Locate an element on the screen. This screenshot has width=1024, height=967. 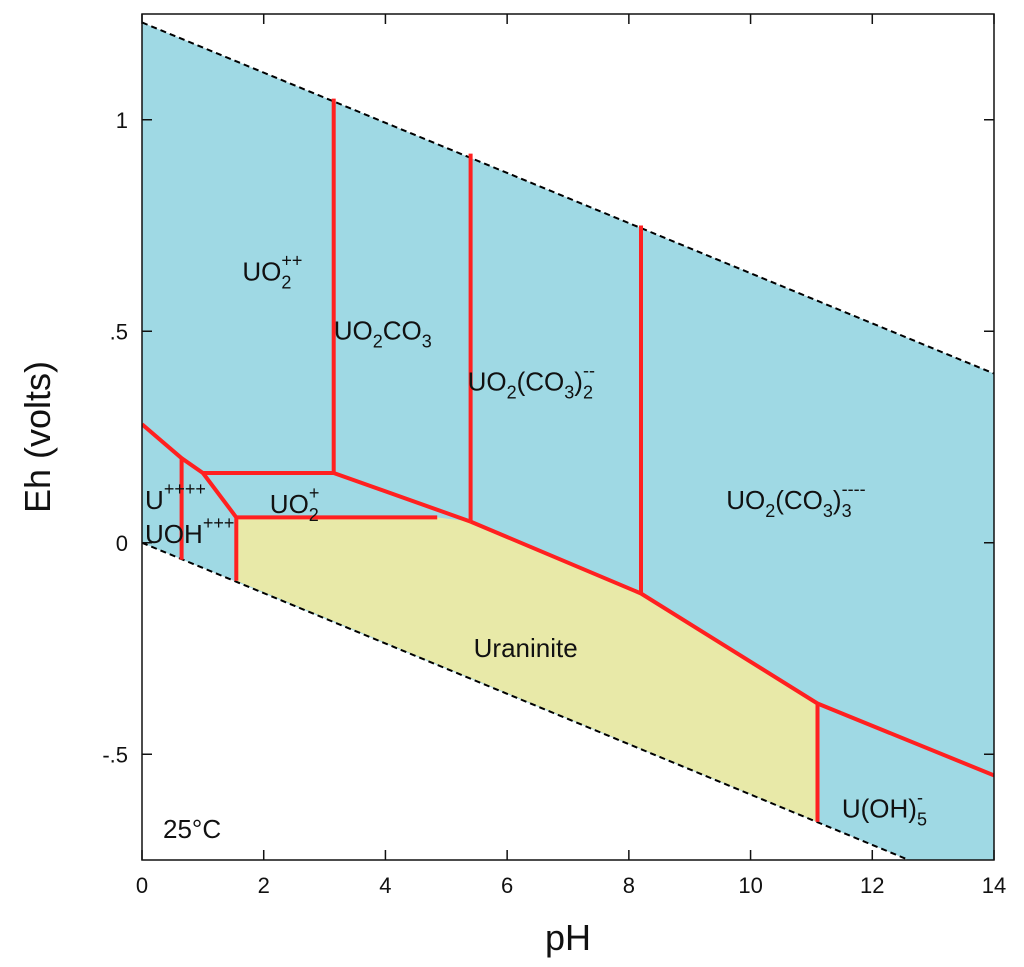
y-tick-label: 1 is located at coordinates (122, 120).